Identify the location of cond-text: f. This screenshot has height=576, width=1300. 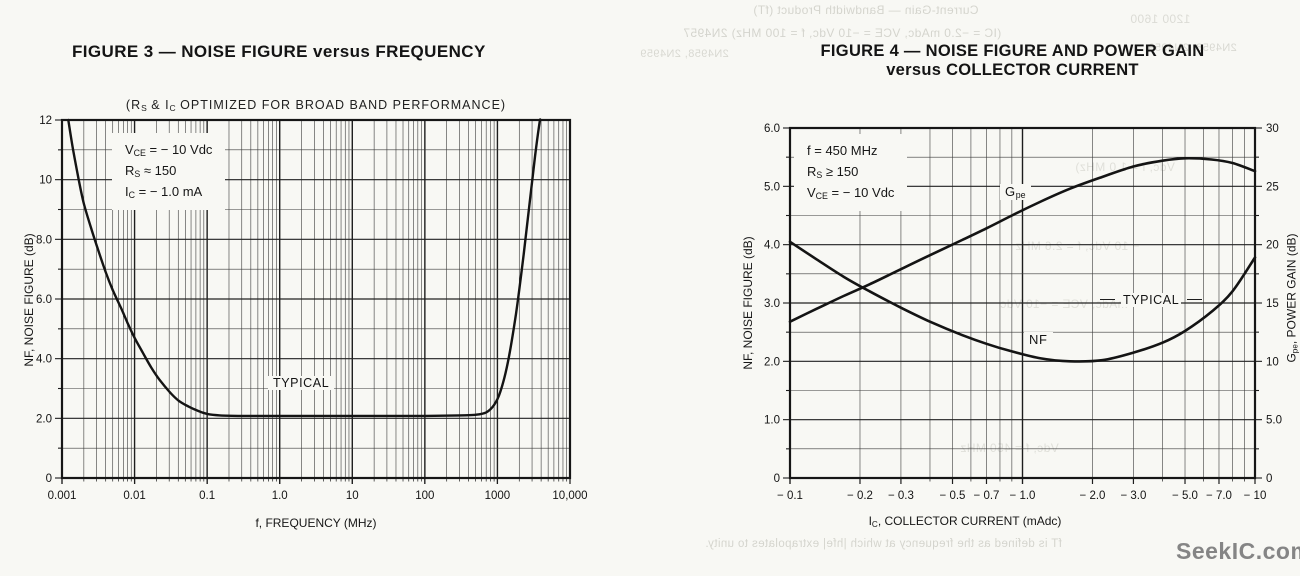
(809, 150).